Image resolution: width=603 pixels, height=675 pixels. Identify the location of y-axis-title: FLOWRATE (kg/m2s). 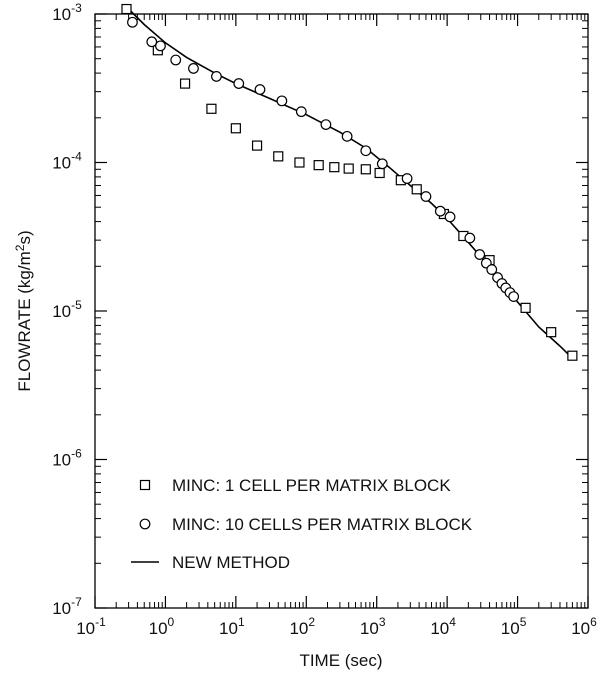
(23, 310).